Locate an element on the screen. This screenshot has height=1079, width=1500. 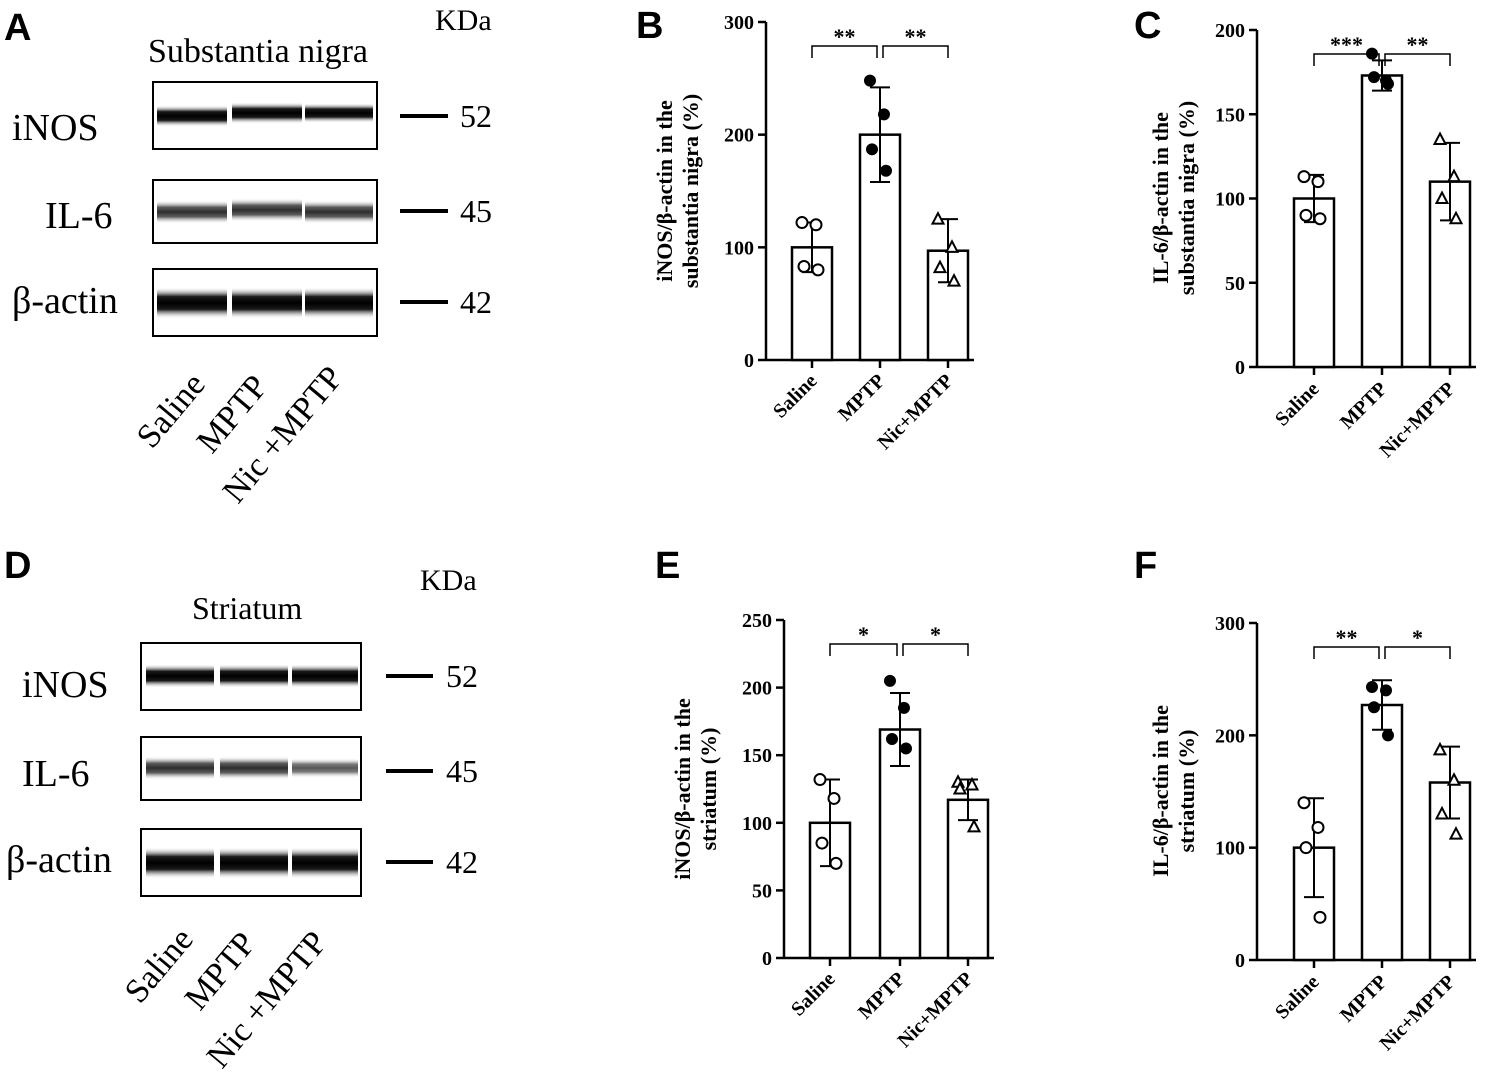
y-axis-label: IL-6/β-actin in thestriatum (%) is located at coordinates (1173, 791).